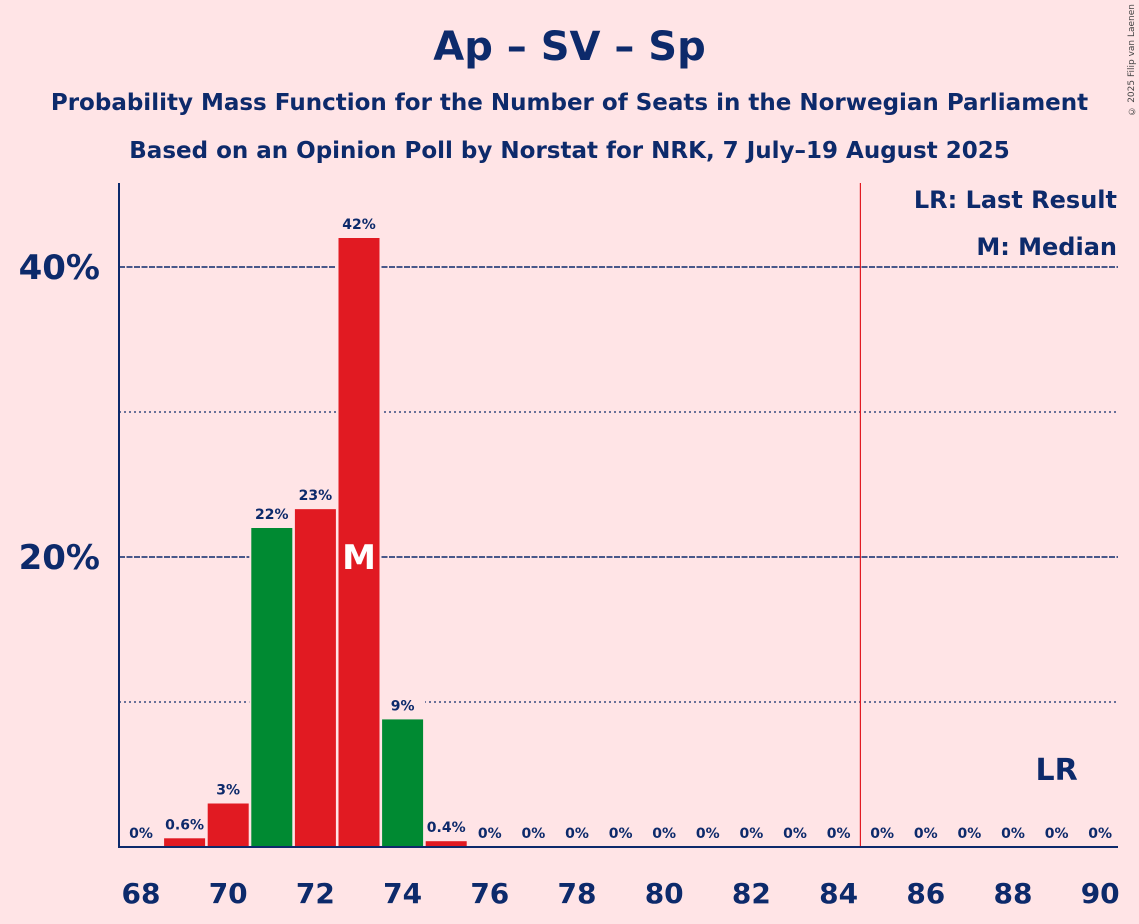 The width and height of the screenshot is (1139, 924). I want to click on bar-value-label: 3%, so click(228, 791).